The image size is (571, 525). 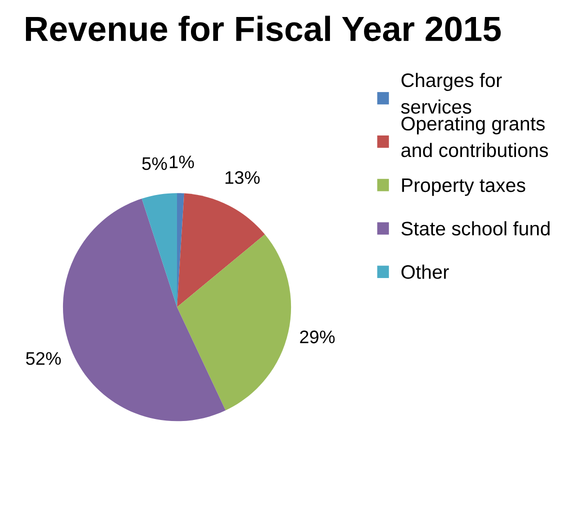 What do you see at coordinates (475, 228) in the screenshot?
I see `legend-label: State school fund` at bounding box center [475, 228].